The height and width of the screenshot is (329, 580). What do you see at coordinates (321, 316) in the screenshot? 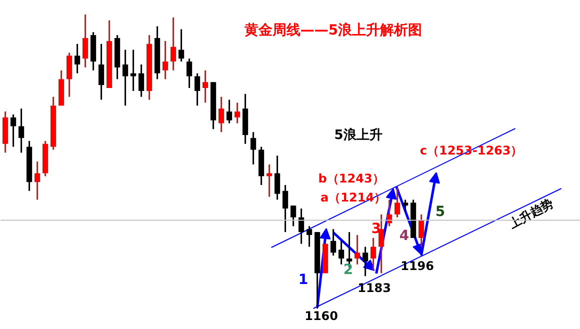
I see `text: 1160` at bounding box center [321, 316].